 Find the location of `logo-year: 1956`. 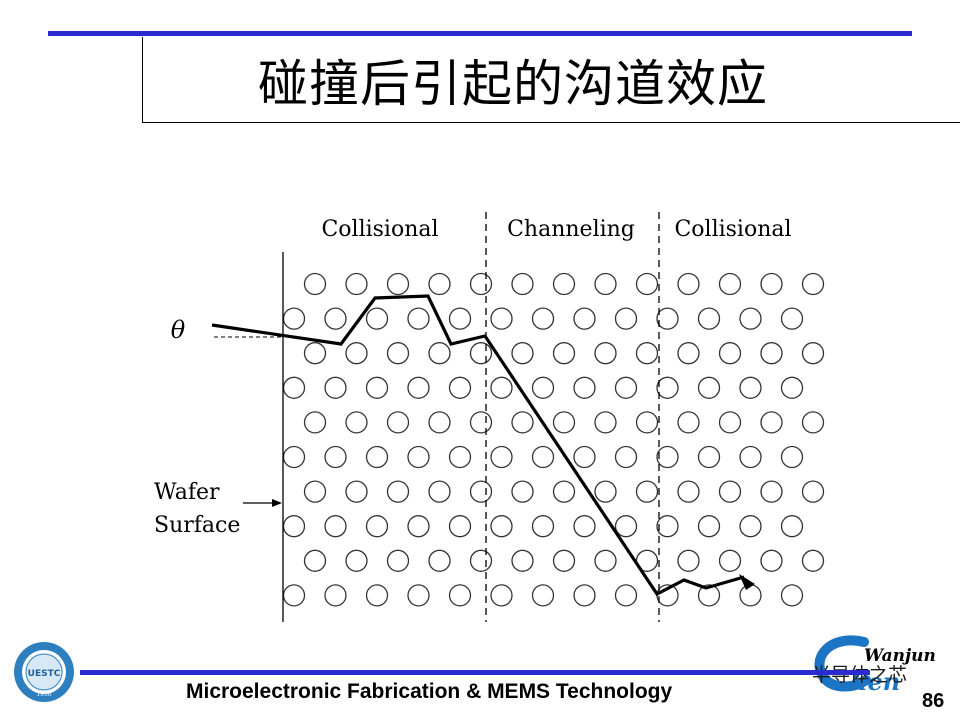

logo-year: 1956 is located at coordinates (43, 694).